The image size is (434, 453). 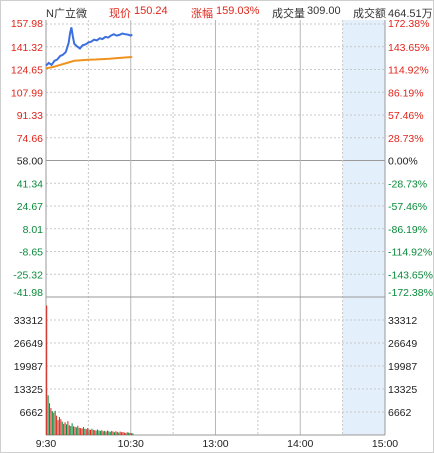 What do you see at coordinates (202, 14) in the screenshot?
I see `change-label: 涨幅` at bounding box center [202, 14].